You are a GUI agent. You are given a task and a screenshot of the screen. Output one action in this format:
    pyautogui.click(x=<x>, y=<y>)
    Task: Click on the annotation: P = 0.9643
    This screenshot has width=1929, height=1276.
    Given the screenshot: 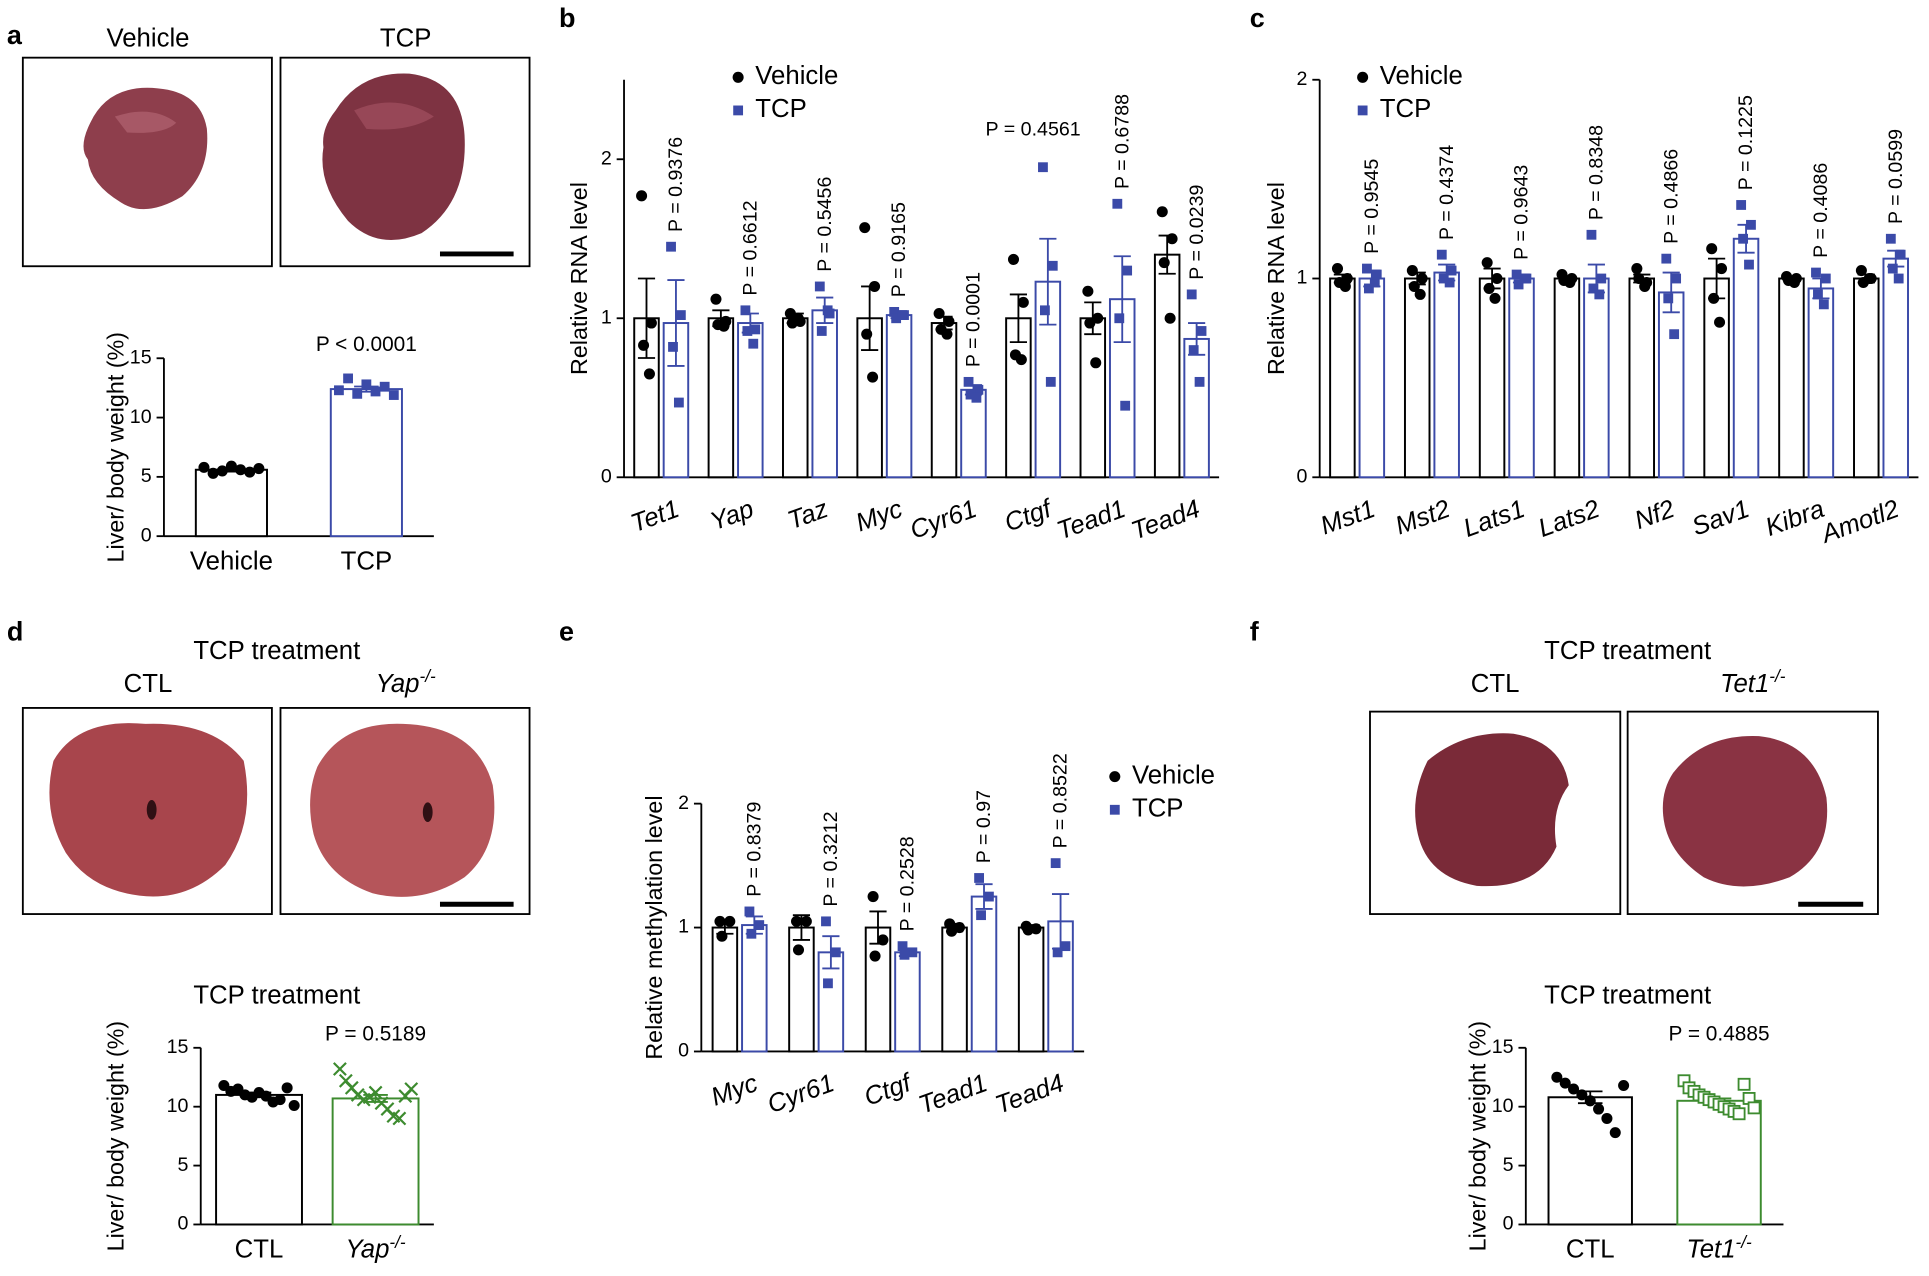 What is the action you would take?
    pyautogui.click(x=1522, y=212)
    